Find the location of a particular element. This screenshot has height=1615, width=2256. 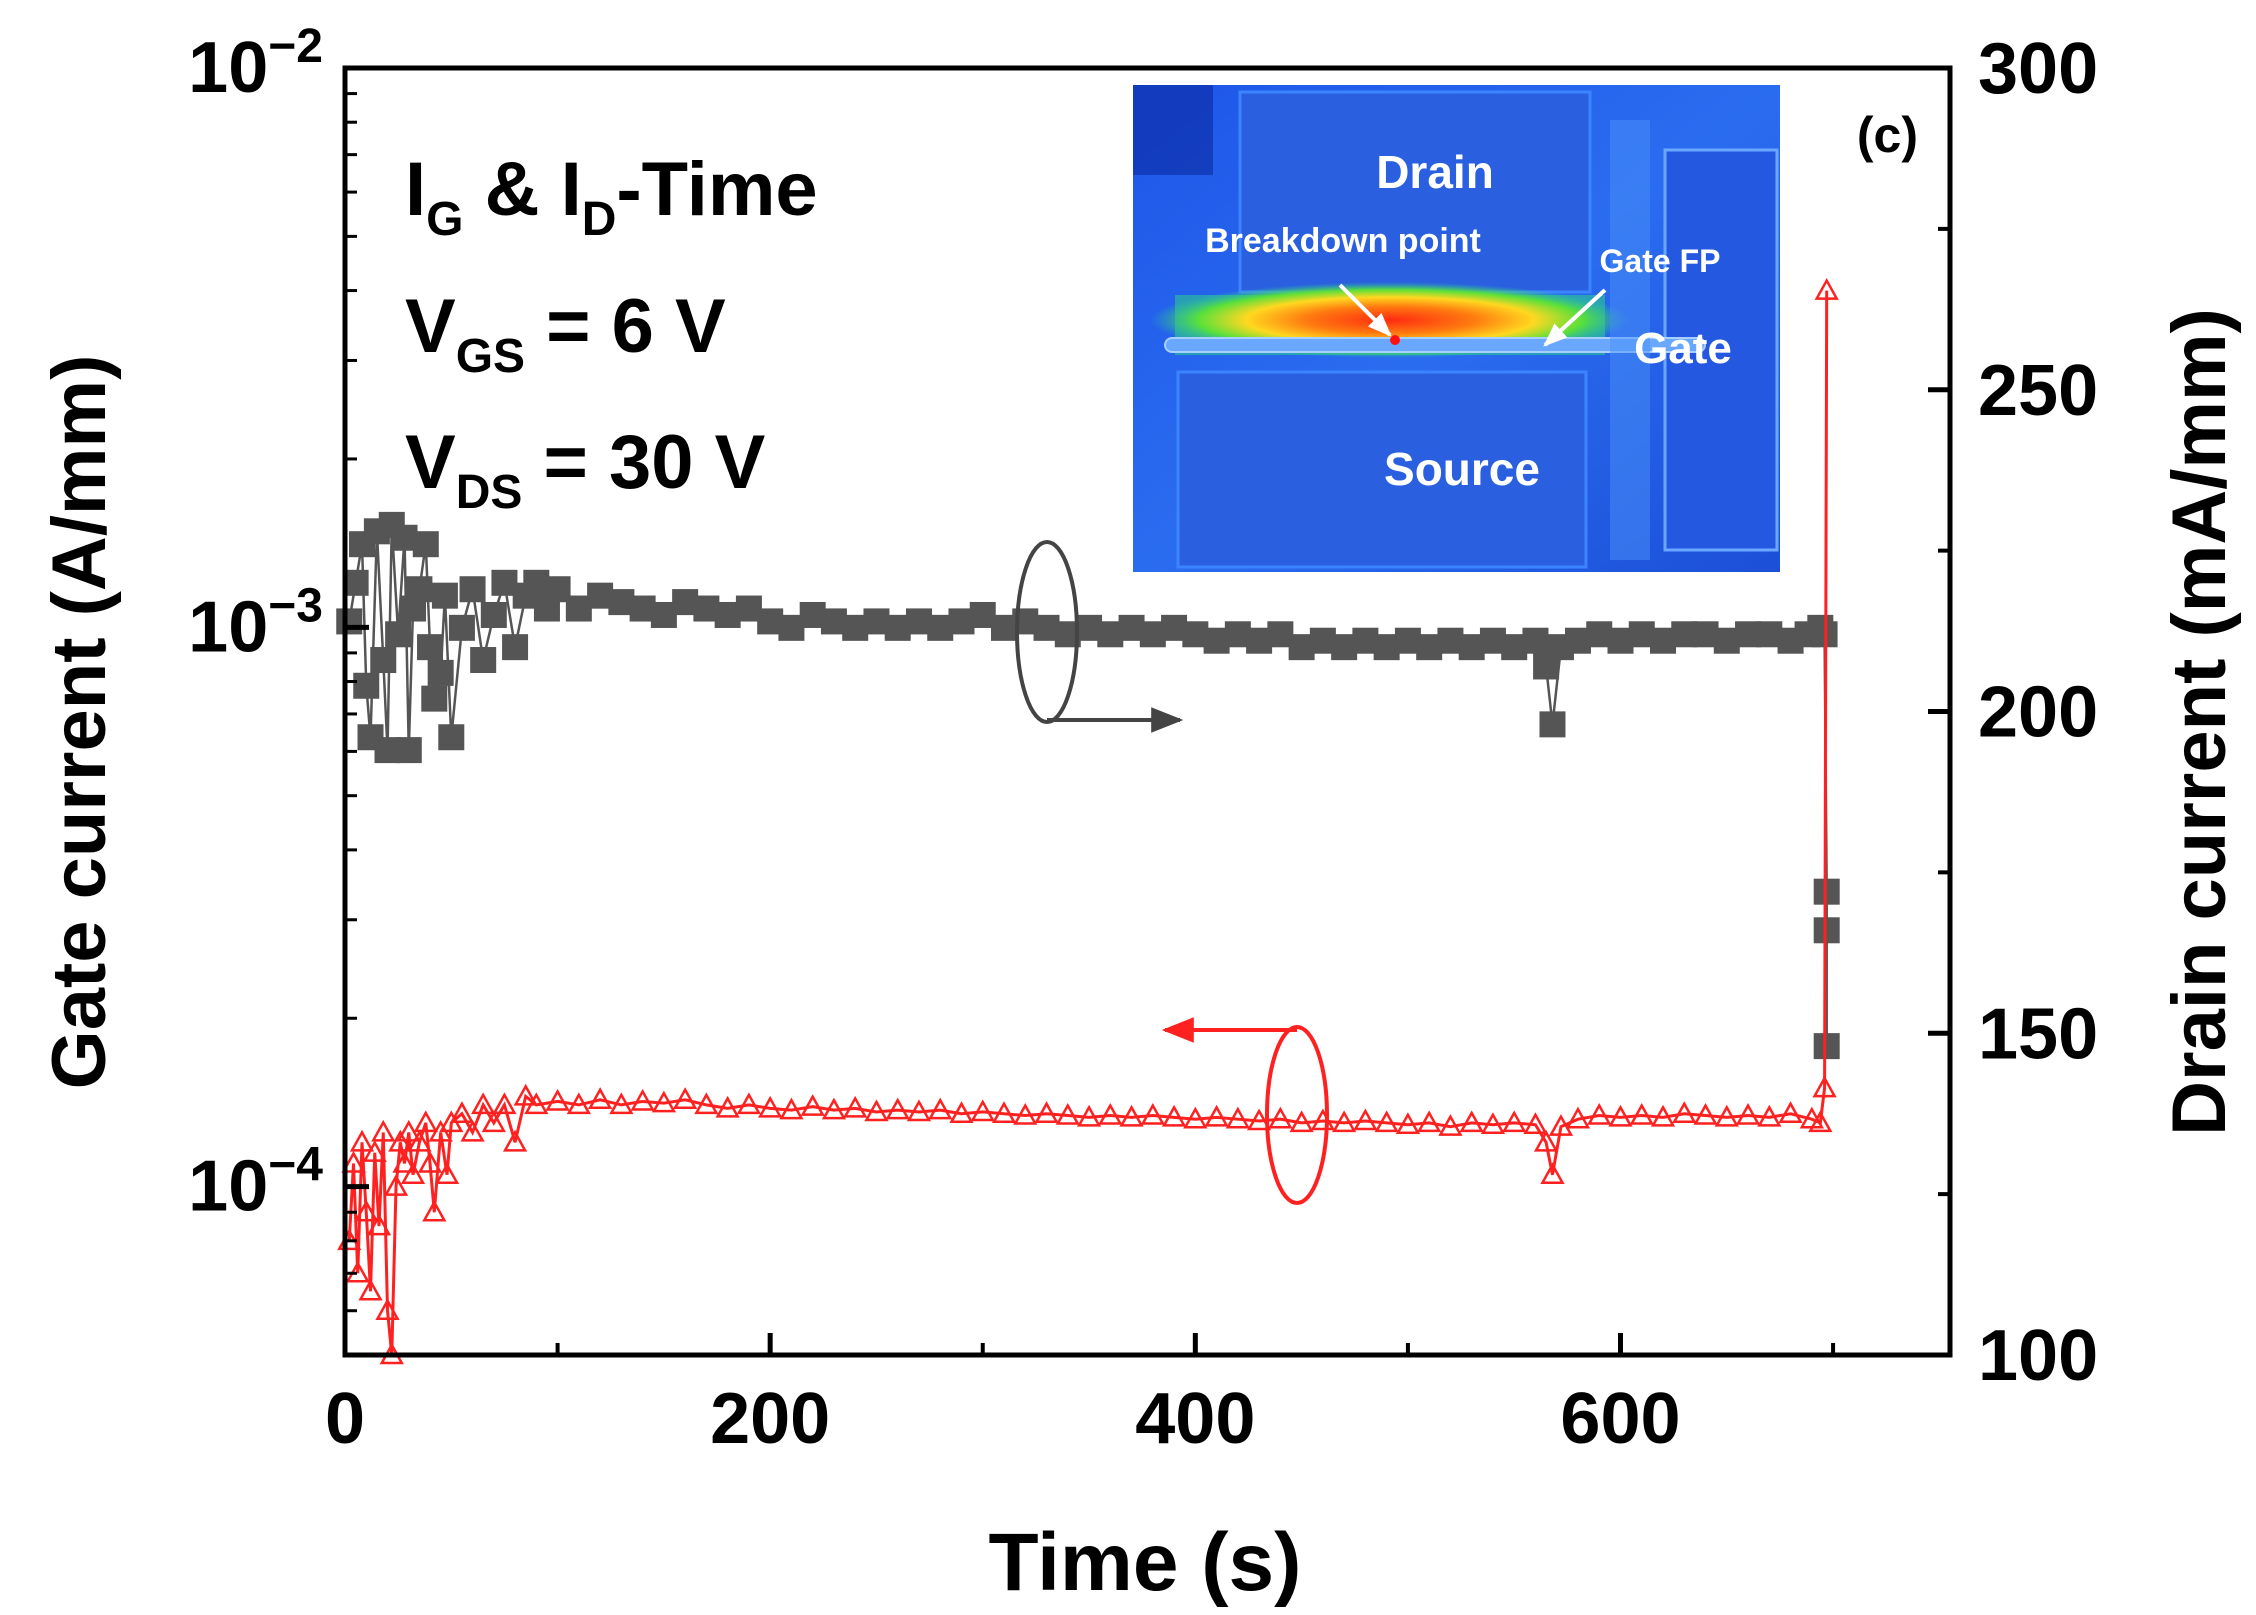

y-right-axis-title: Drain current (mA/mm) is located at coordinates (2199, 722).